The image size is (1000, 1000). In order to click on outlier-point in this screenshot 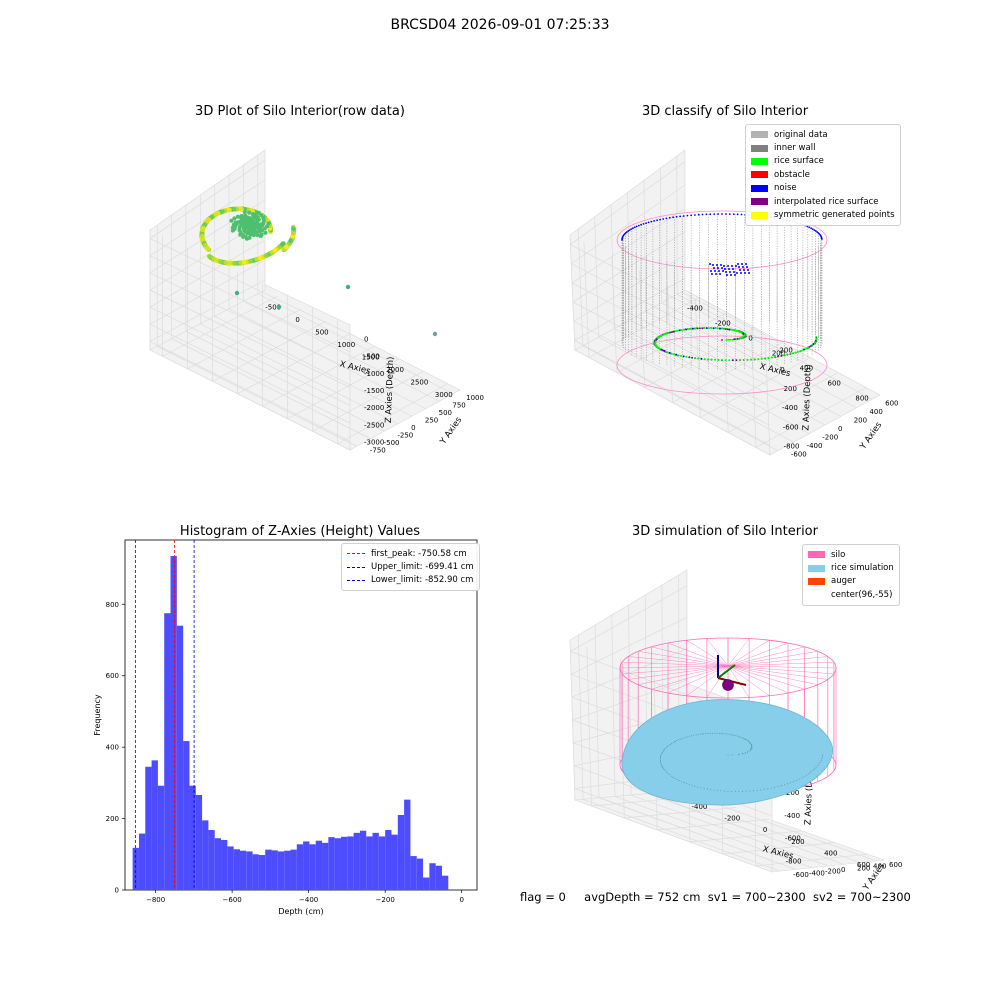, I will do `click(279, 307)`.